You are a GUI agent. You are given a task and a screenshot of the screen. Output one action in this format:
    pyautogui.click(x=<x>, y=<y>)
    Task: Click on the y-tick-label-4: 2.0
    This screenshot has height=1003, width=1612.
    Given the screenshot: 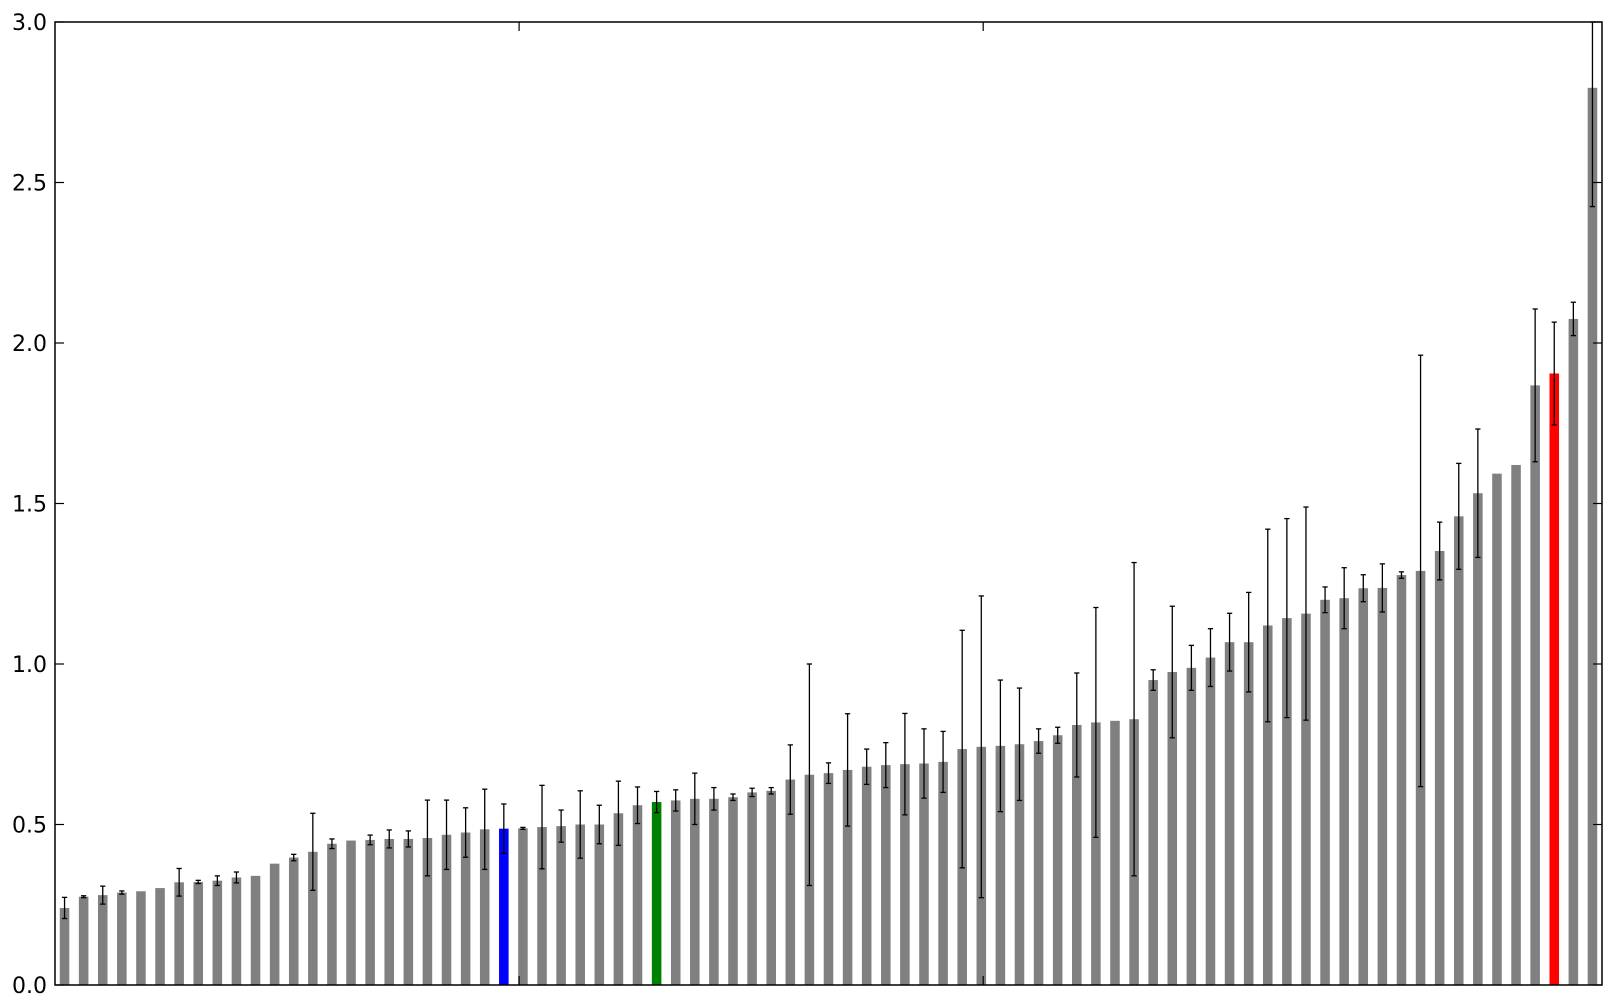 What is the action you would take?
    pyautogui.click(x=29, y=344)
    